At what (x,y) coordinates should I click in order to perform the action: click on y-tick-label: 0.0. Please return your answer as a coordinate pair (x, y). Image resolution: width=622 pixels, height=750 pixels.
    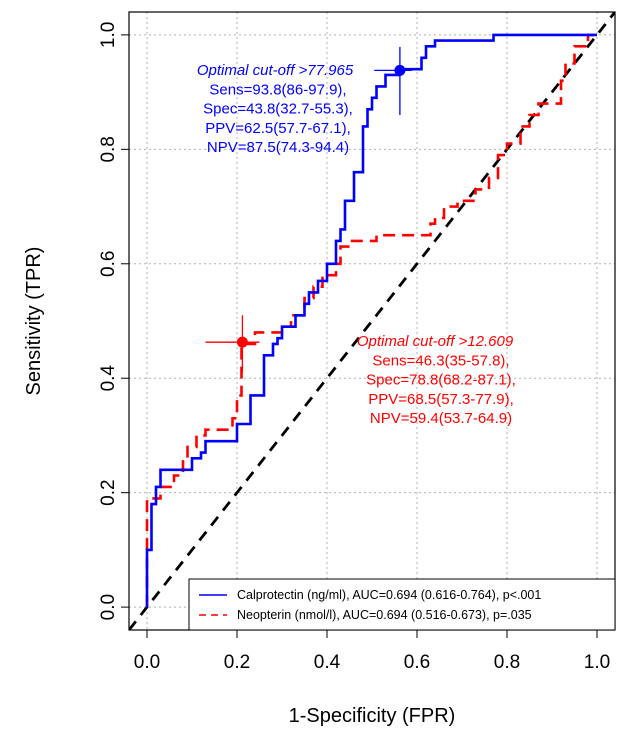
    Looking at the image, I should click on (108, 607).